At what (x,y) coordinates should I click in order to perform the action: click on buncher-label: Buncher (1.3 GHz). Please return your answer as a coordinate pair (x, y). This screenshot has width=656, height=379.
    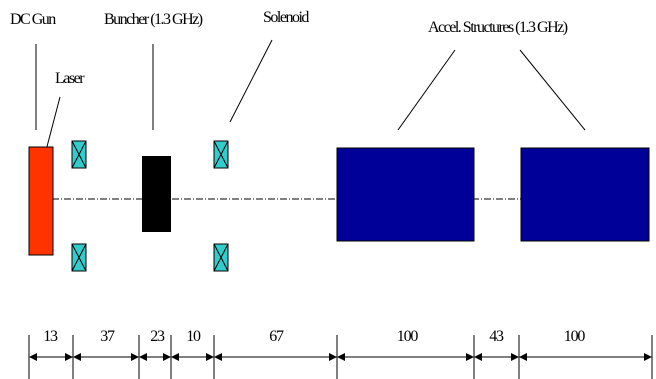
    Looking at the image, I should click on (153, 19).